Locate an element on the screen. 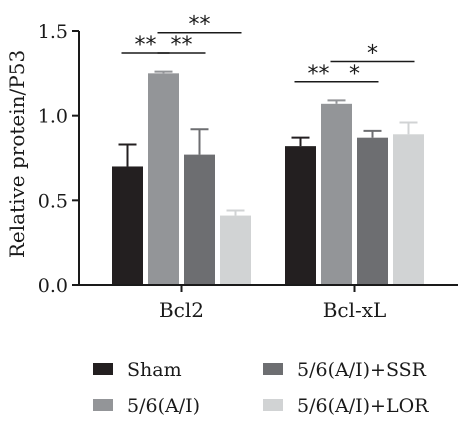  legend-label: Sham is located at coordinates (154, 370).